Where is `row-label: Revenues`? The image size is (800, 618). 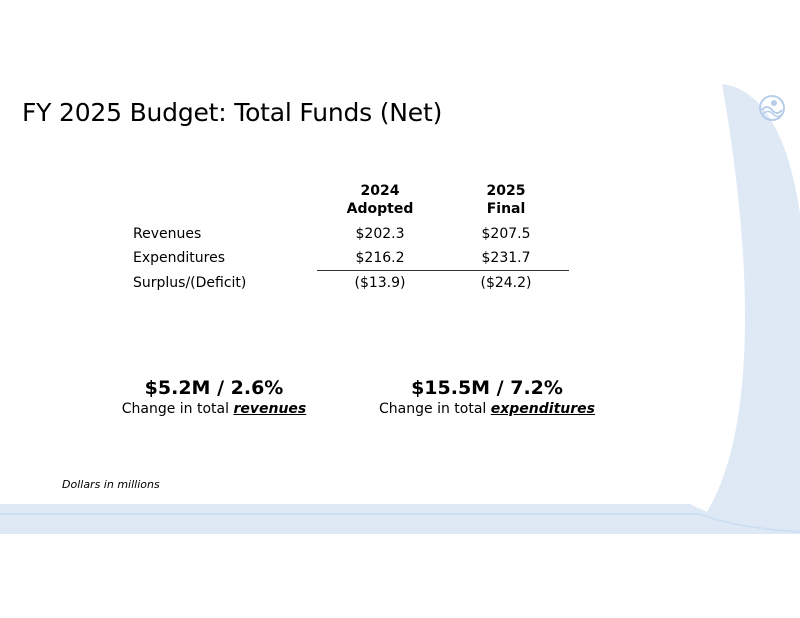
row-label: Revenues is located at coordinates (167, 234).